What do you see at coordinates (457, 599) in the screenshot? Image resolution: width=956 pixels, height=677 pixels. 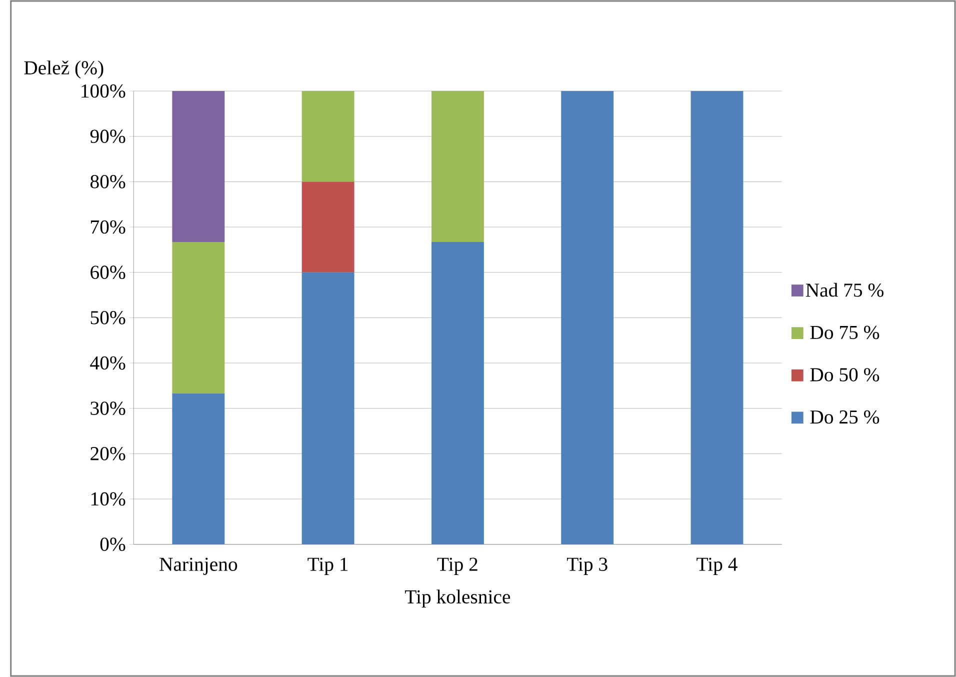 I see `x-axis-title: Tip kolesnice` at bounding box center [457, 599].